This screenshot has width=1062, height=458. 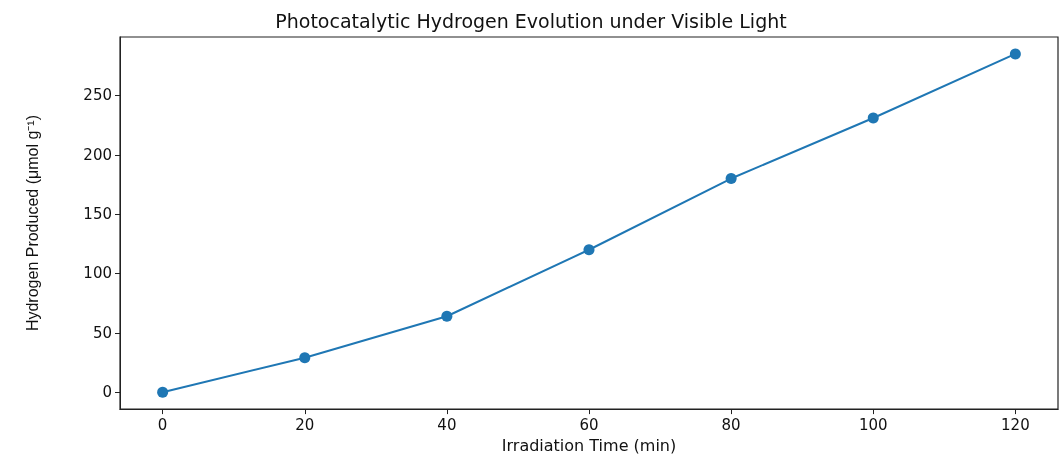 I want to click on chart-title: Photocatalytic Hydrogen Evolution under Visible Light, so click(x=531, y=20).